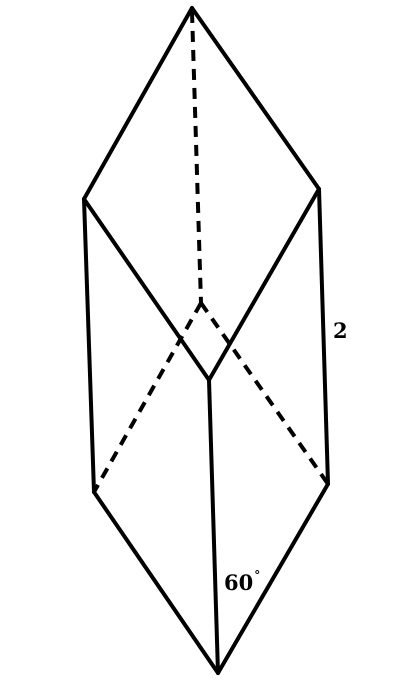 The image size is (415, 700). Describe the element at coordinates (239, 582) in the screenshot. I see `angle-value: 60` at that location.